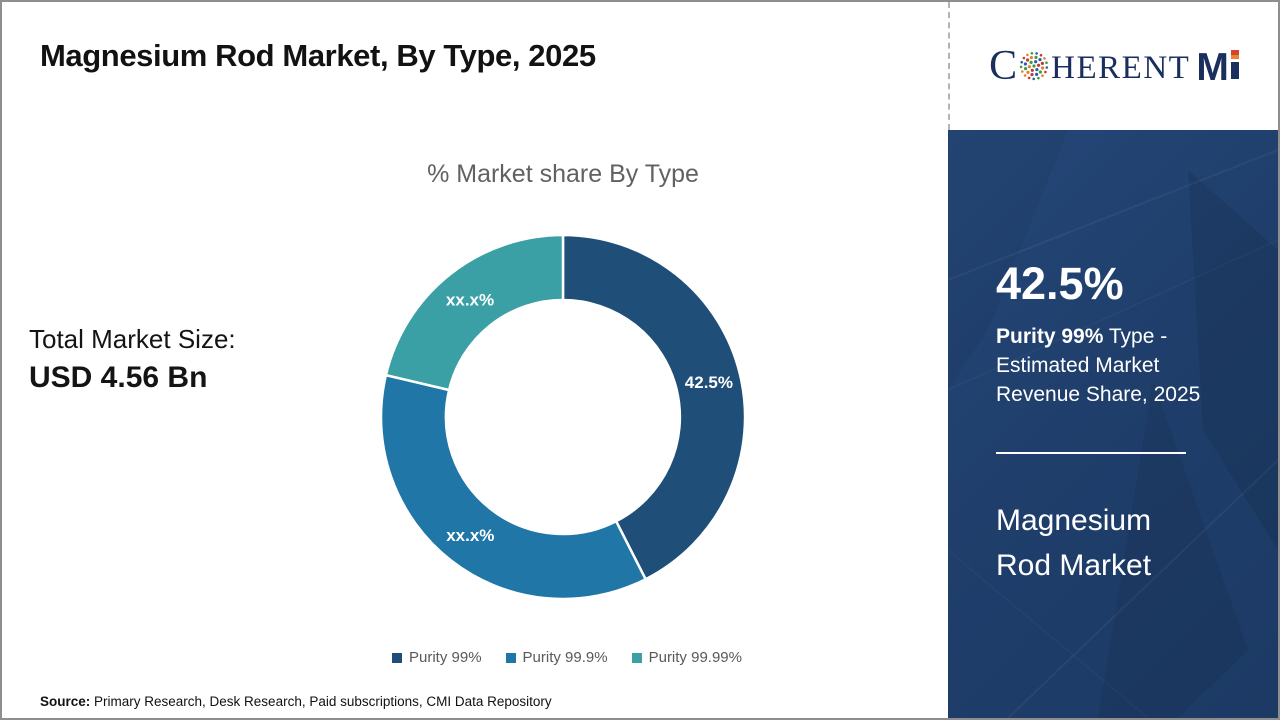 Image resolution: width=1280 pixels, height=720 pixels. I want to click on legend-label: Purity 99%, so click(445, 657).